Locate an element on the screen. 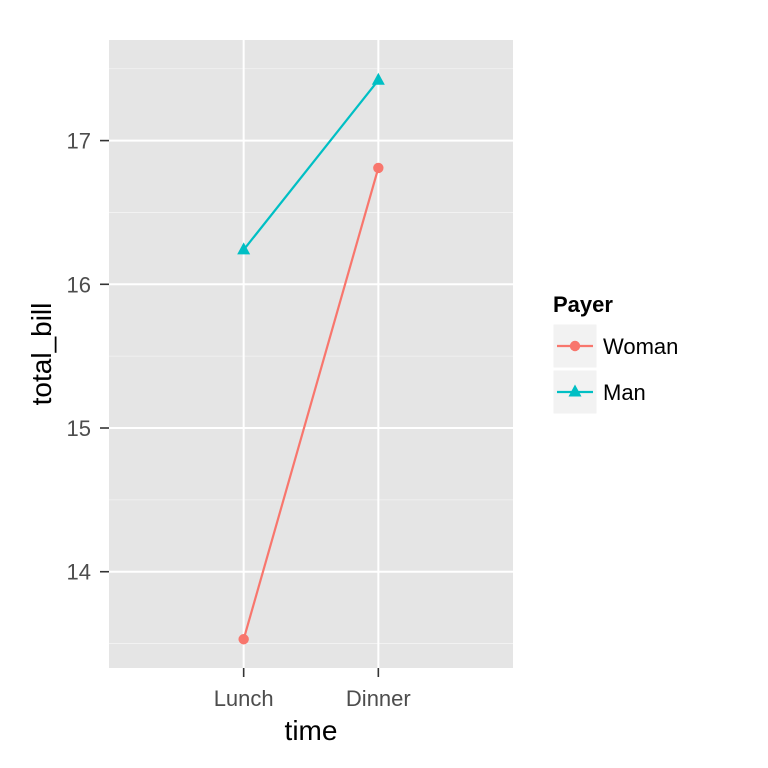 This screenshot has width=768, height=768. x-tick-label: Dinner is located at coordinates (378, 698).